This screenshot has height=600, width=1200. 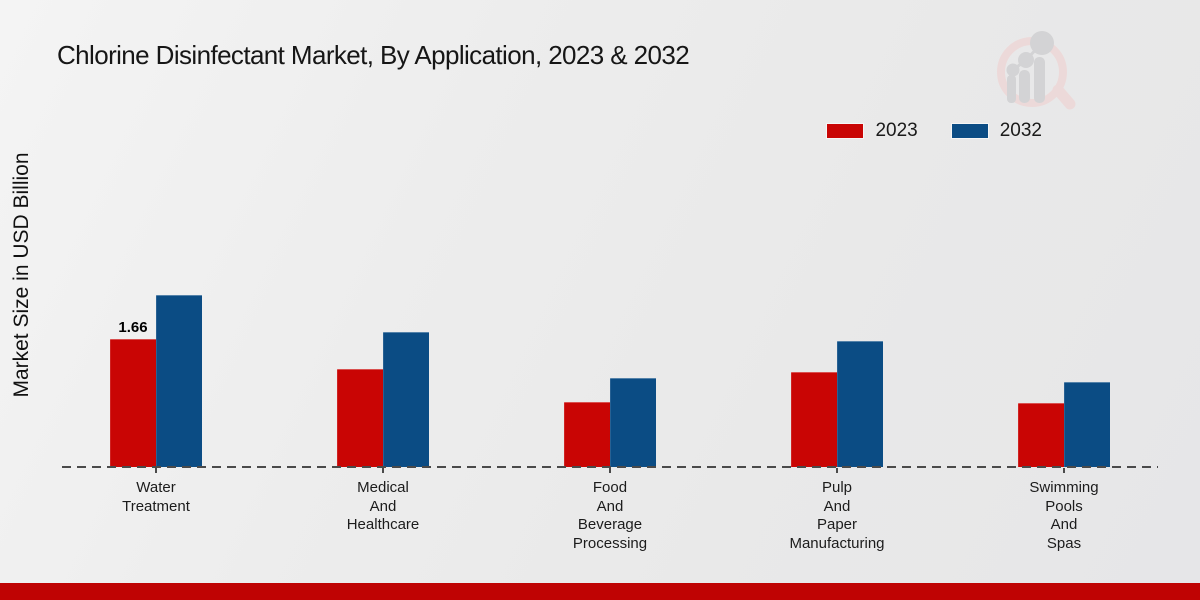 What do you see at coordinates (1087, 424) in the screenshot?
I see `bar-2032-swimming-pools-and-spas` at bounding box center [1087, 424].